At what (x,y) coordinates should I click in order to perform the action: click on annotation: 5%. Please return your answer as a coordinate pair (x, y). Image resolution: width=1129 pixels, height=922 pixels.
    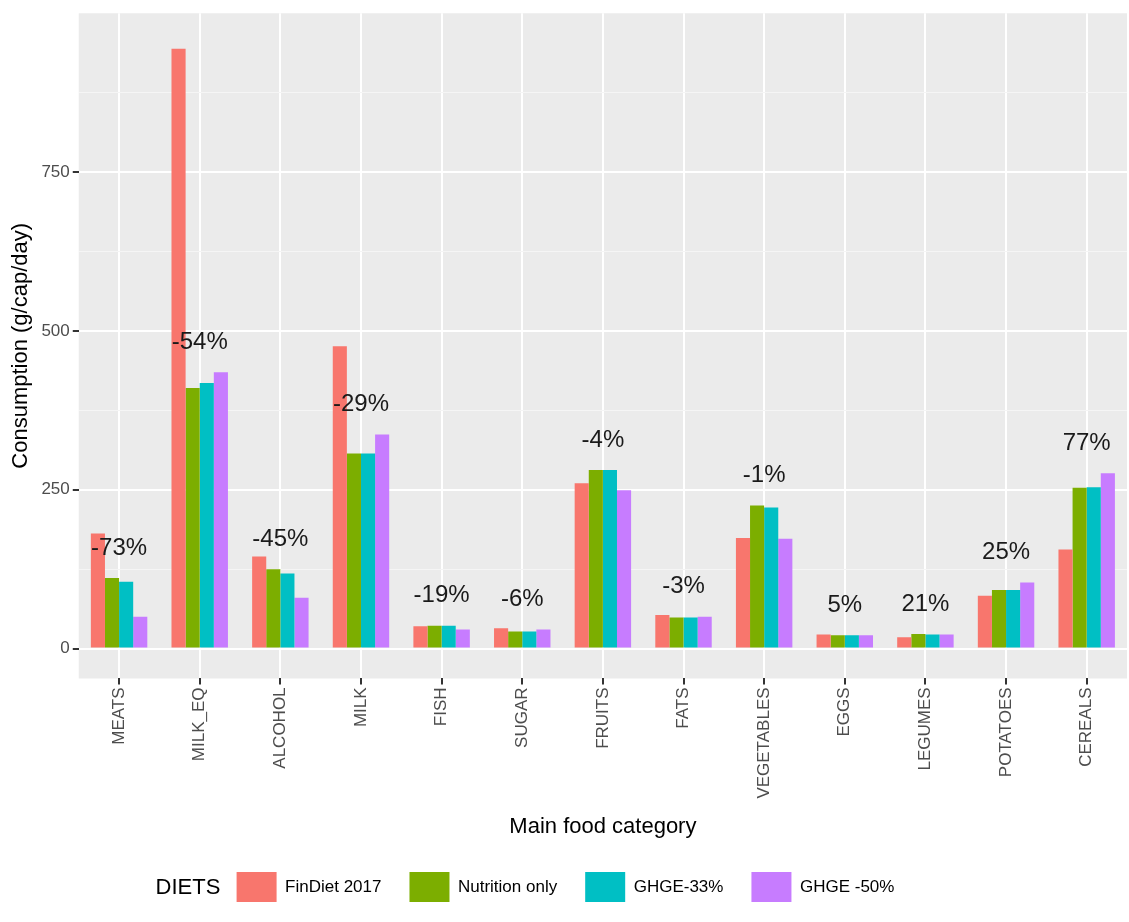
    Looking at the image, I should click on (845, 603).